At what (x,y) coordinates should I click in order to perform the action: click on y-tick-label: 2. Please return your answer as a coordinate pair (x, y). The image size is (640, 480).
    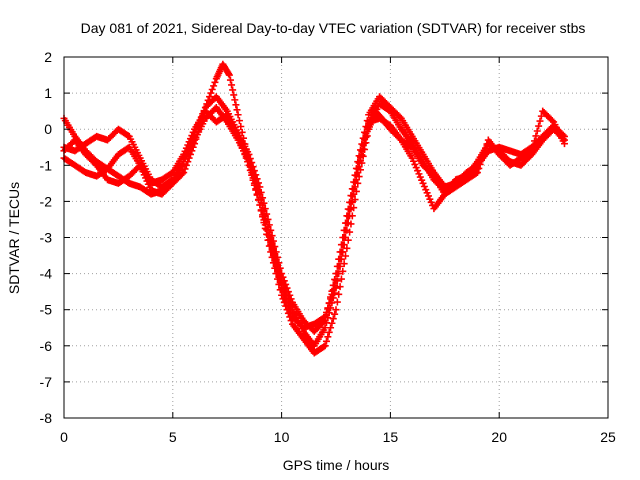
    Looking at the image, I should click on (48, 57).